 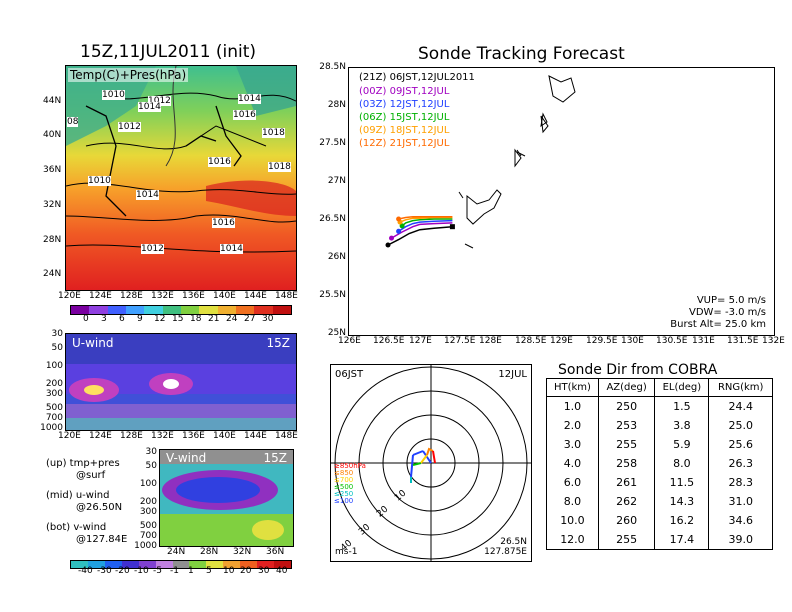 I want to click on table-cell: 34.6, so click(x=740, y=520).